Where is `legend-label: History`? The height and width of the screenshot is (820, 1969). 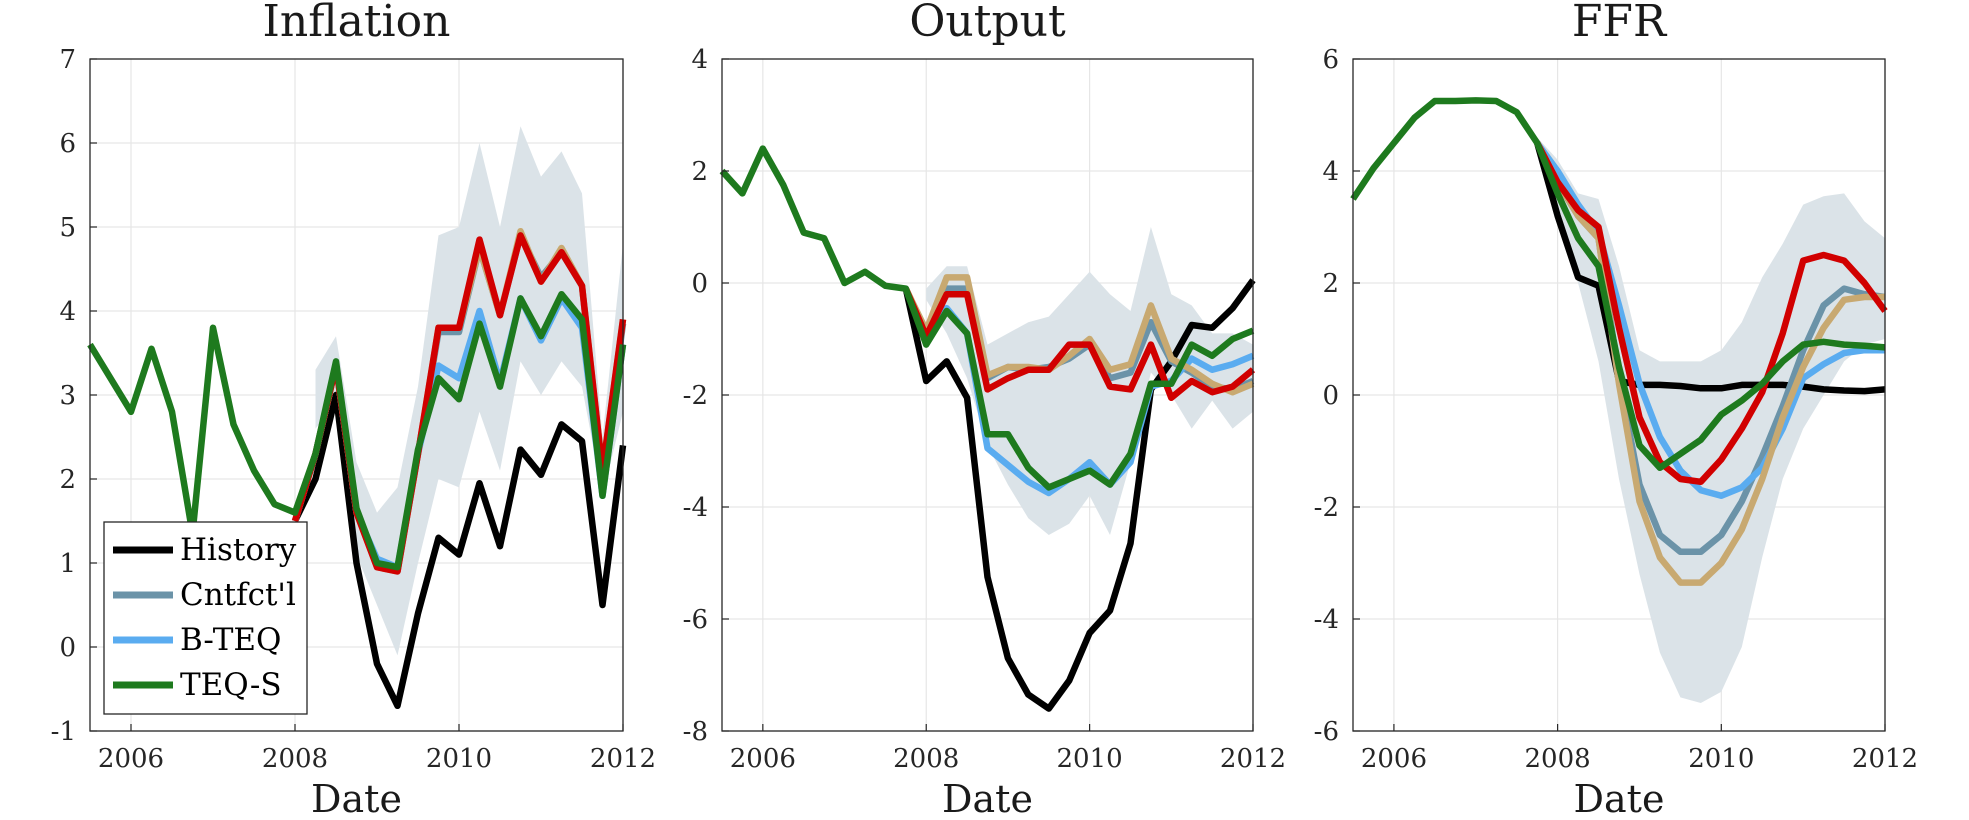 legend-label: History is located at coordinates (238, 550).